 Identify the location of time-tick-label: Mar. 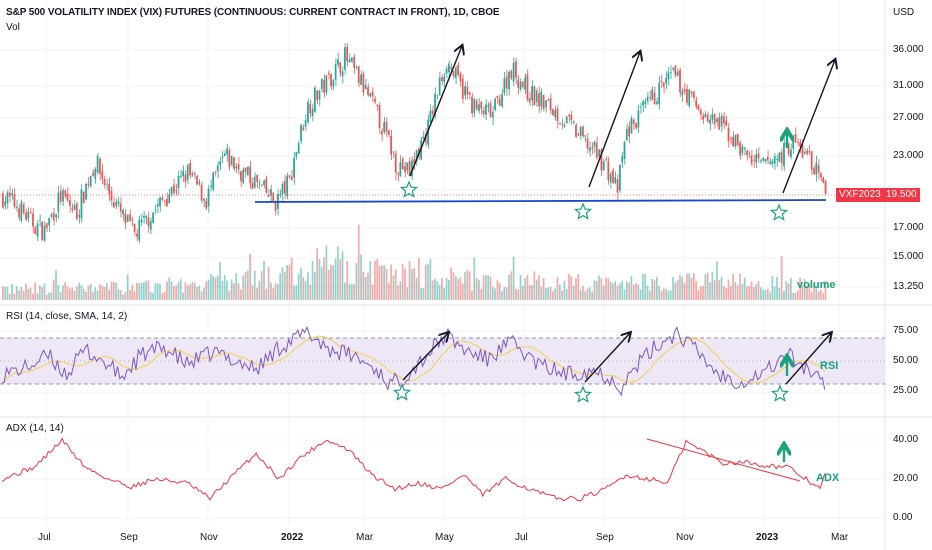
(840, 537).